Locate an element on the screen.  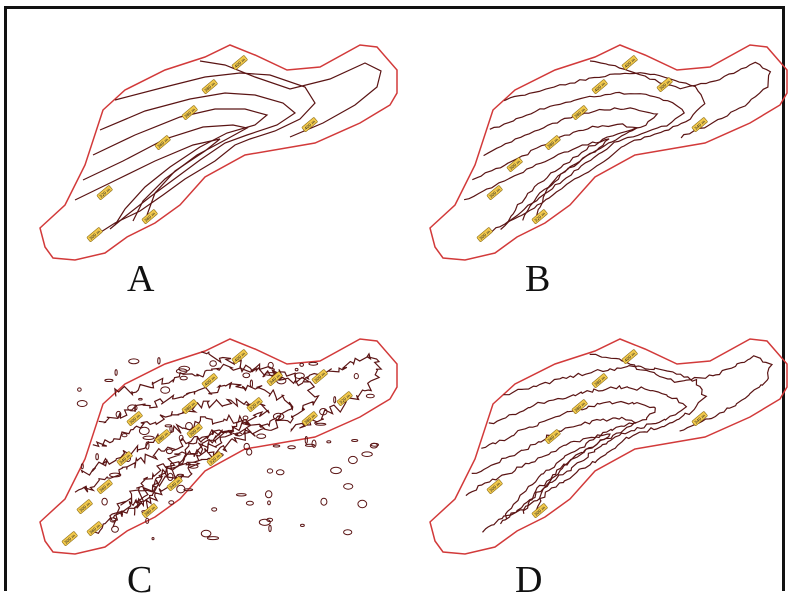
panel-label-d: D is located at coordinates (529, 580).